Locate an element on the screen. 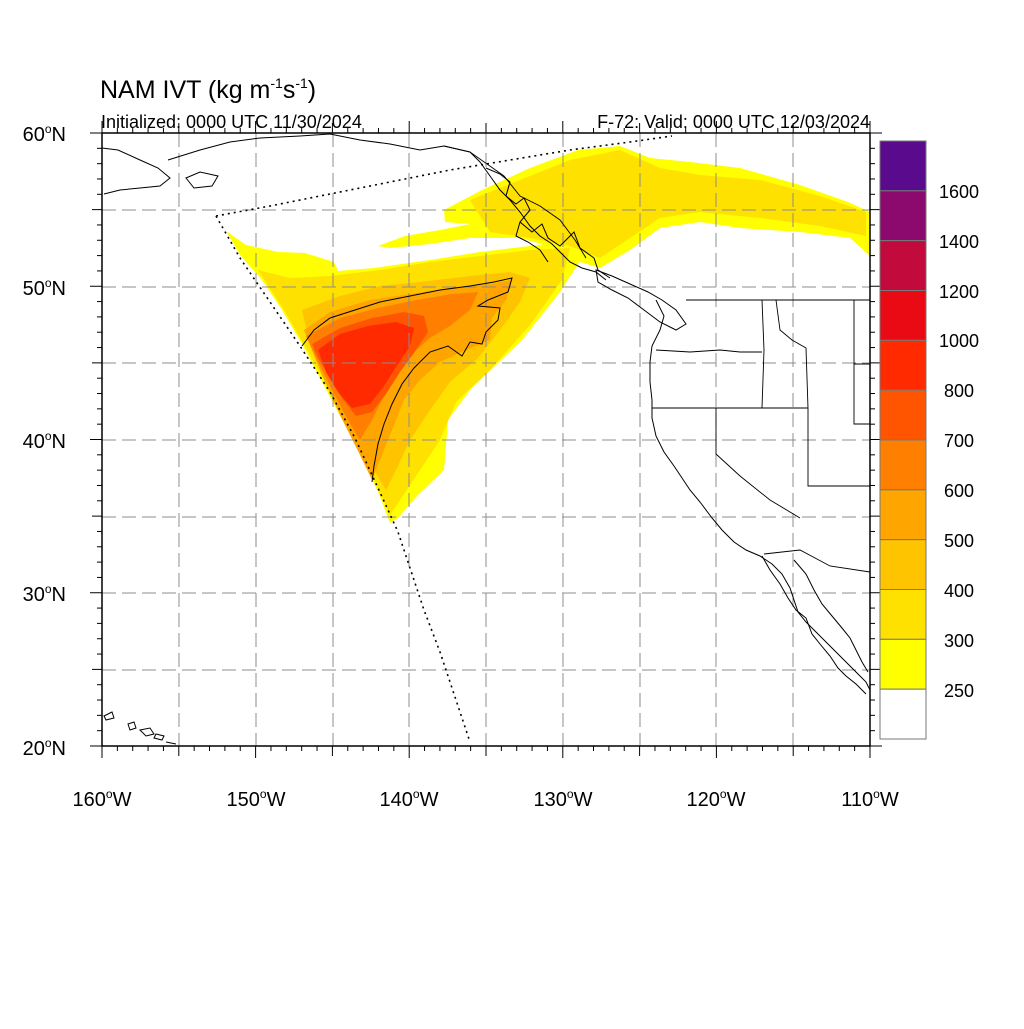  lon-label-160w: 160oW is located at coordinates (102, 799).